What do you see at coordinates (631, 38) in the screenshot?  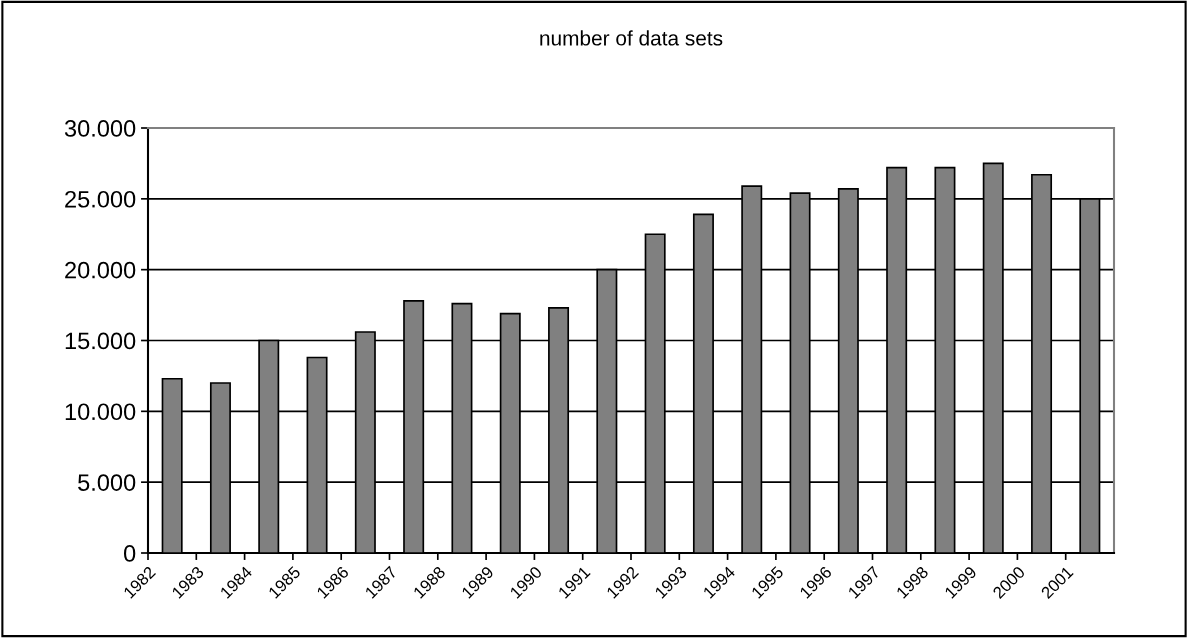 I see `chart-title: number of data sets` at bounding box center [631, 38].